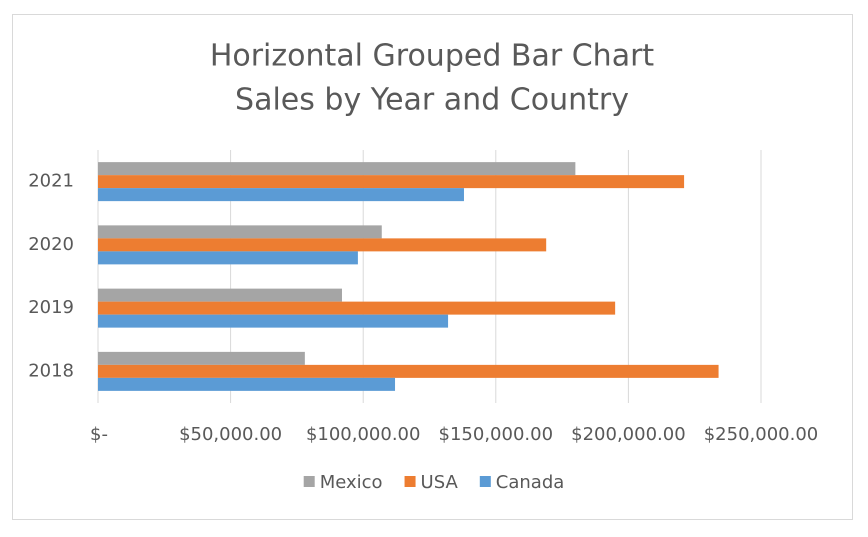  Describe the element at coordinates (761, 434) in the screenshot. I see `x-tick-label: $250,000.00` at that location.